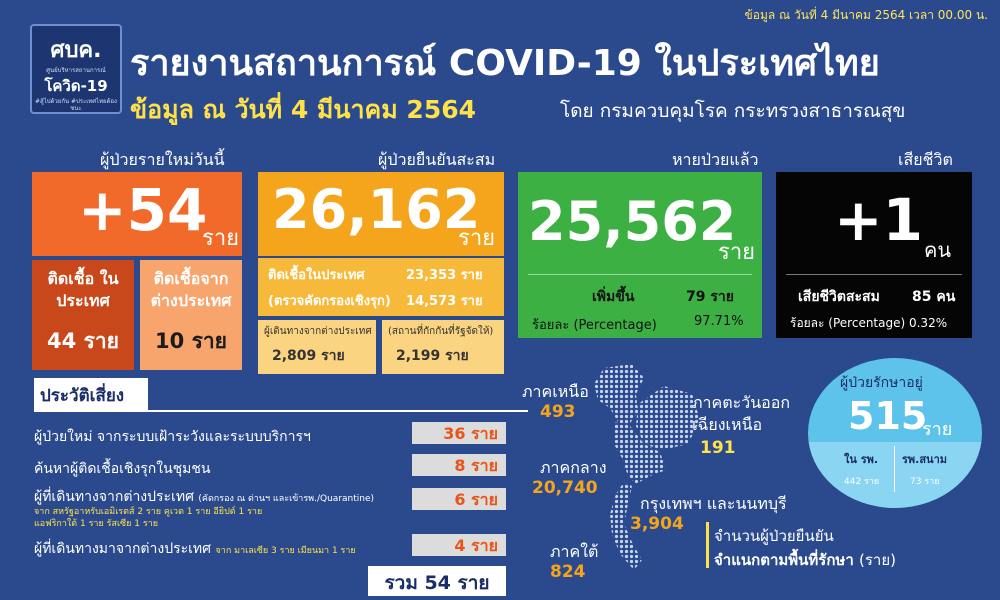 The width and height of the screenshot is (1000, 600). What do you see at coordinates (619, 395) in the screenshot?
I see `map-north-region` at bounding box center [619, 395].